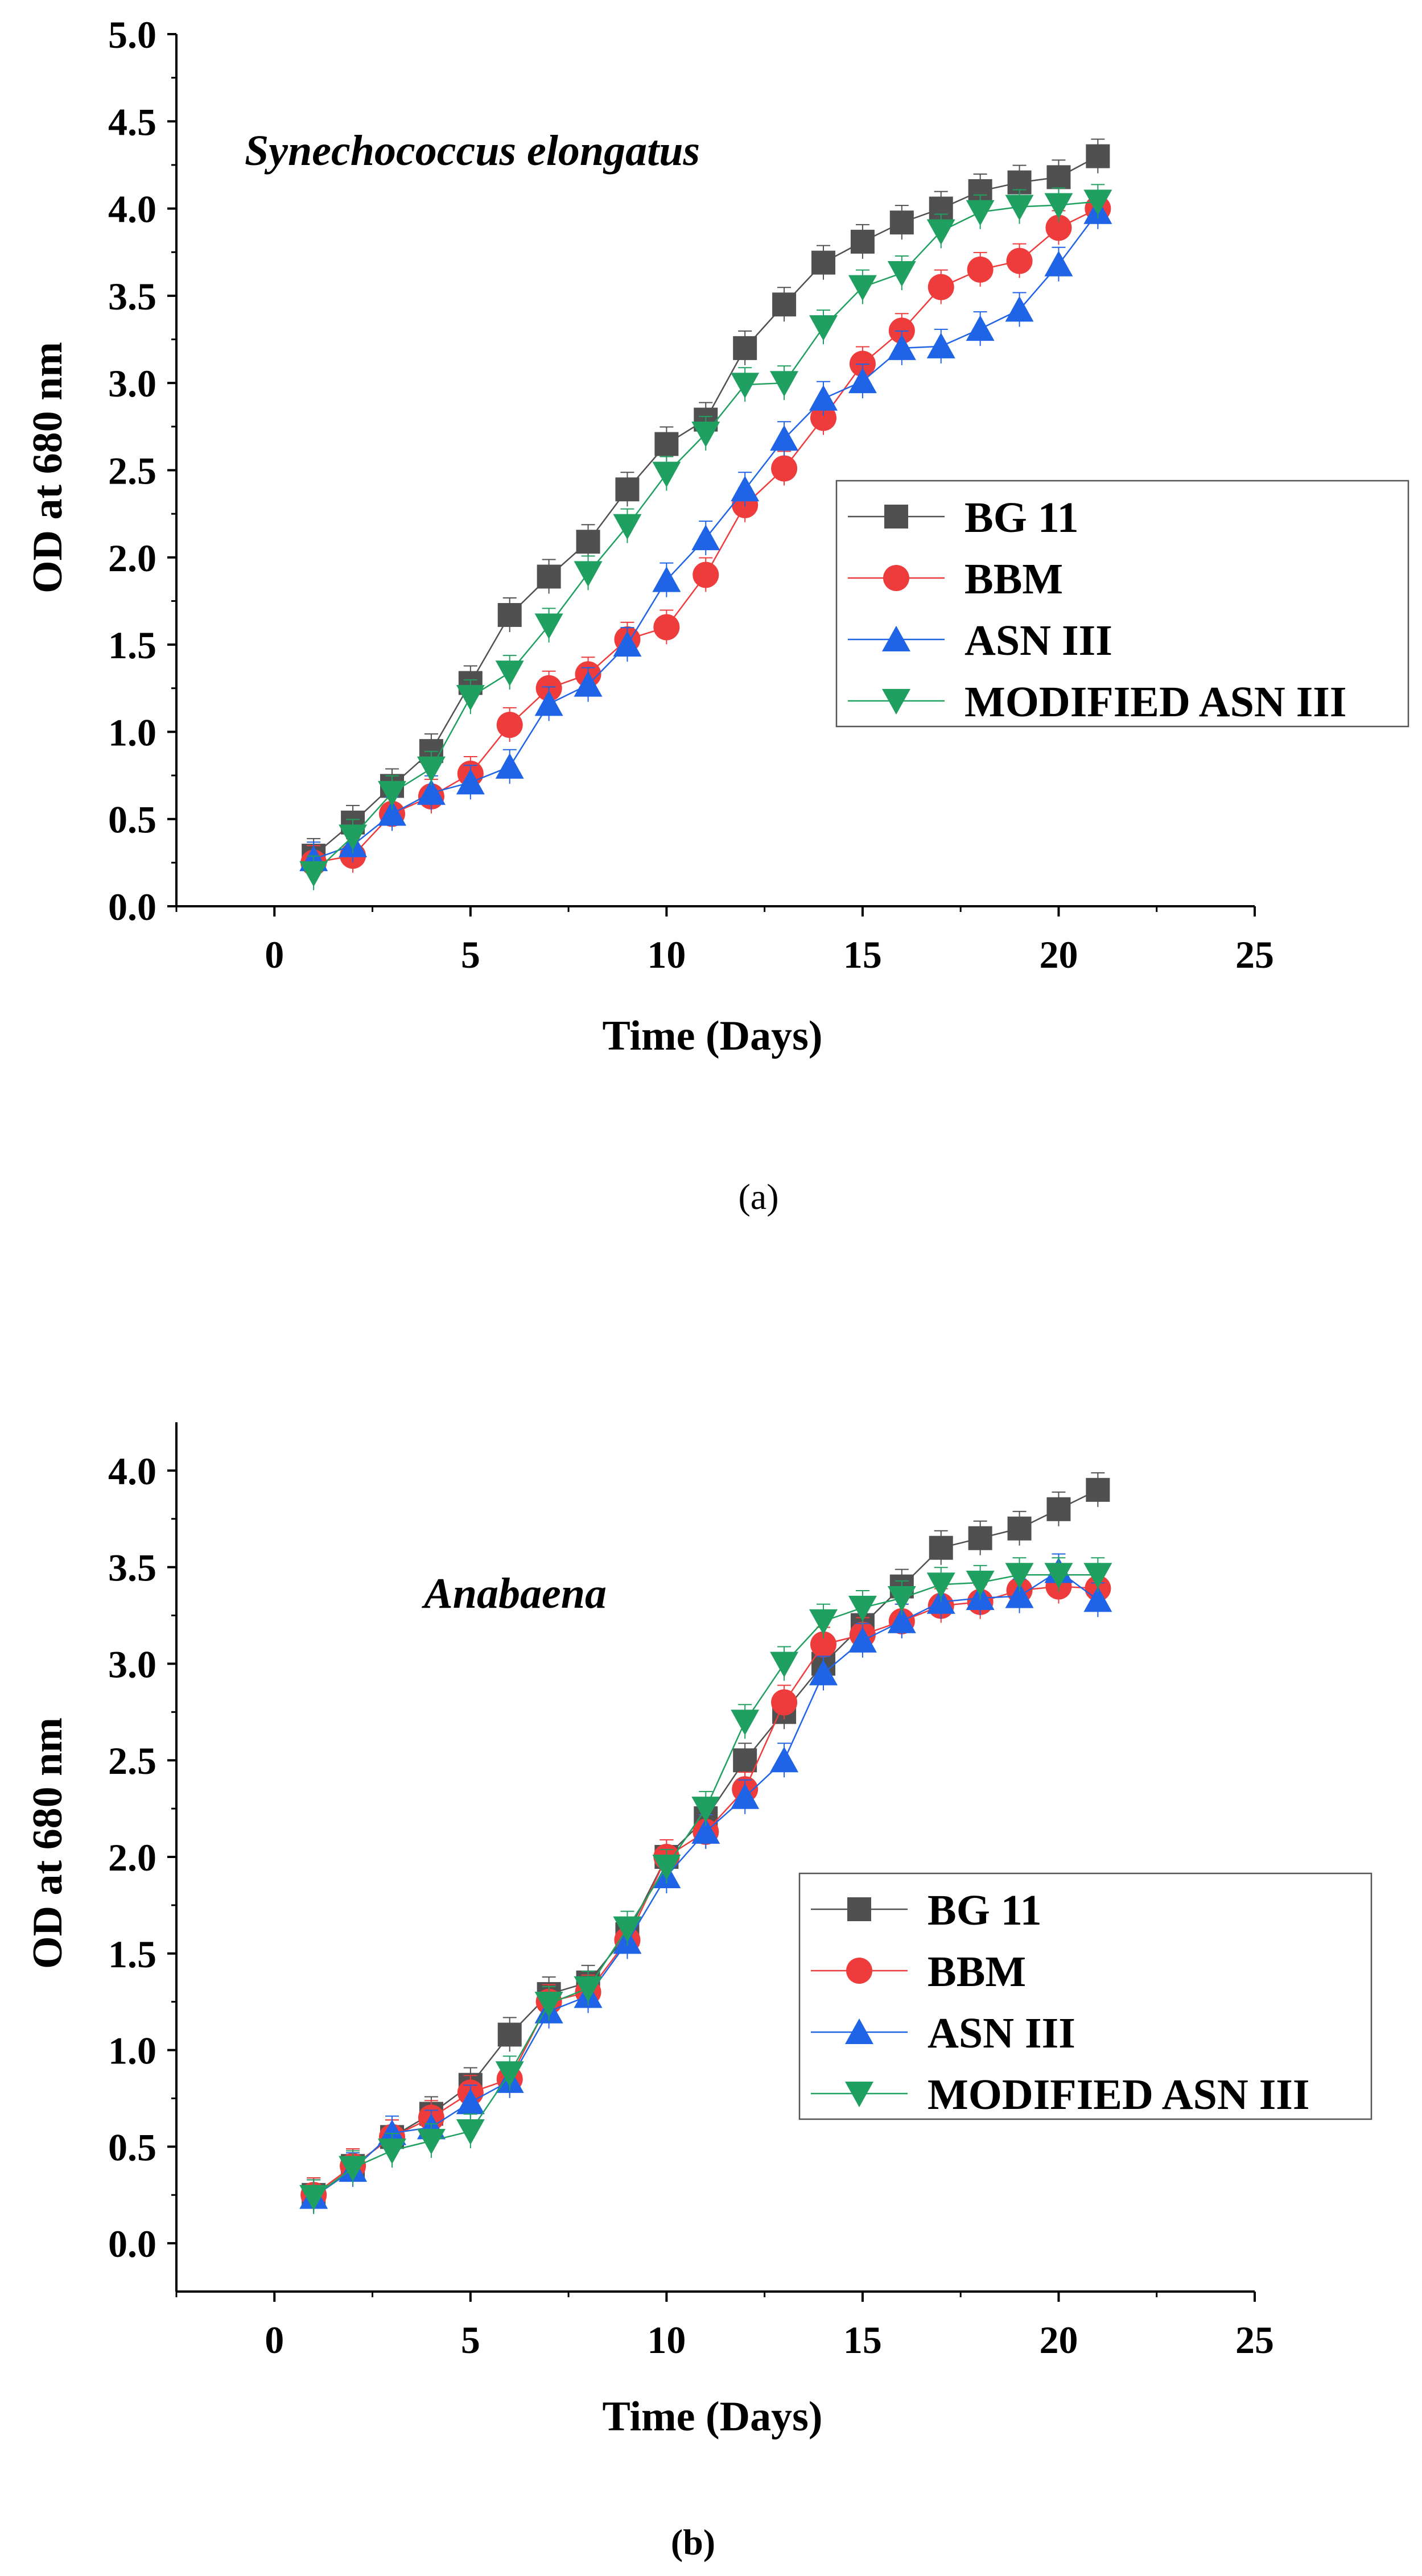 The image size is (1422, 2576). I want to click on legend-label: BG 11, so click(1022, 518).